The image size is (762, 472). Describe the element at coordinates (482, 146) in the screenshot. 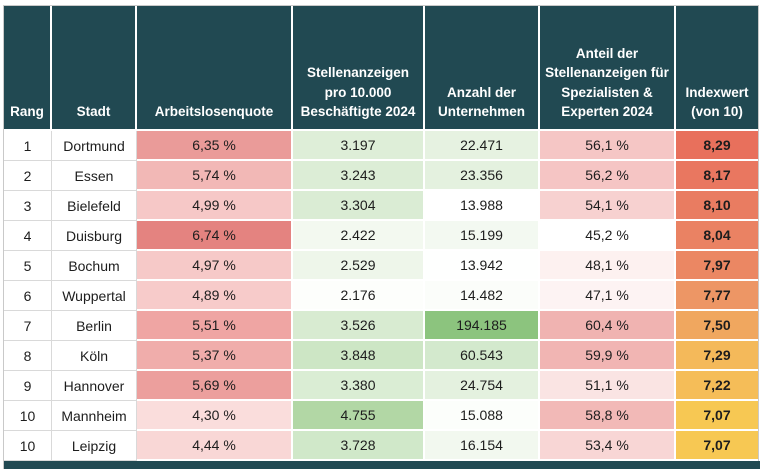

I see `cell-unternehmen: 22.471` at that location.